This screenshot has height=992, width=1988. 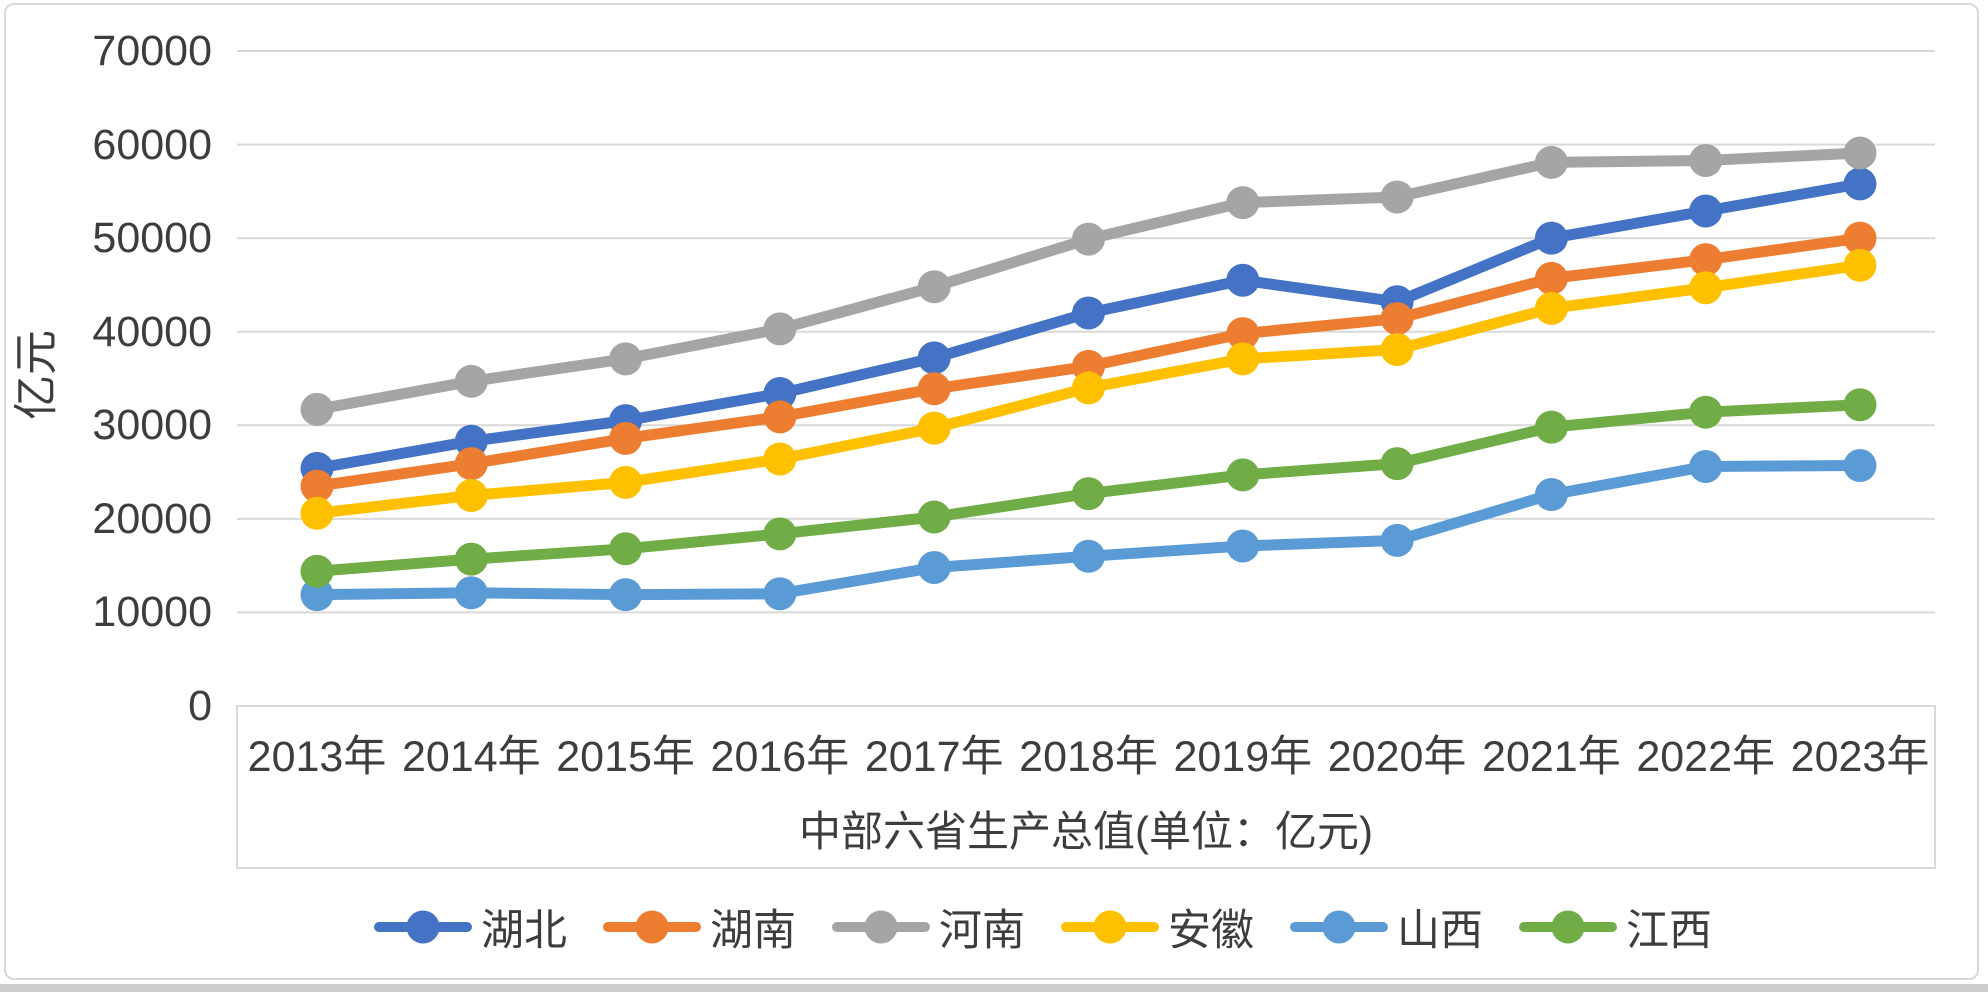 I want to click on legend-item-hunan: 湖南, so click(x=699, y=927).